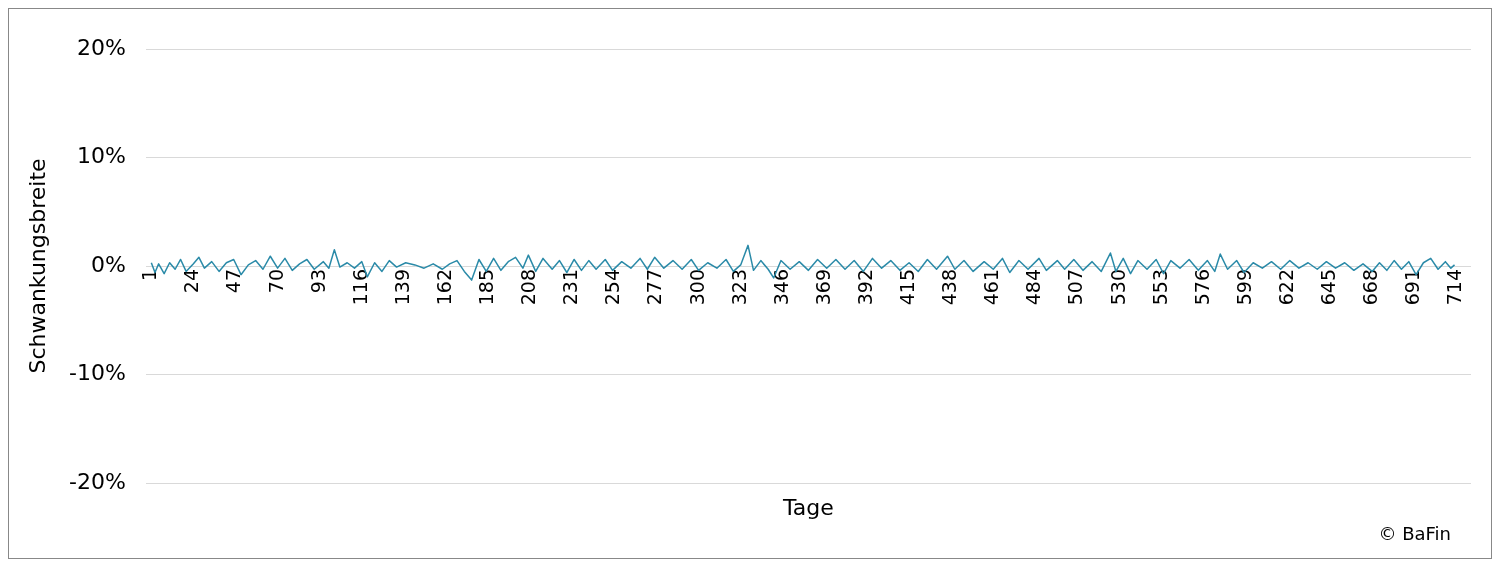 This screenshot has height=567, width=1500. What do you see at coordinates (612, 287) in the screenshot?
I see `x-tick-label: 254` at bounding box center [612, 287].